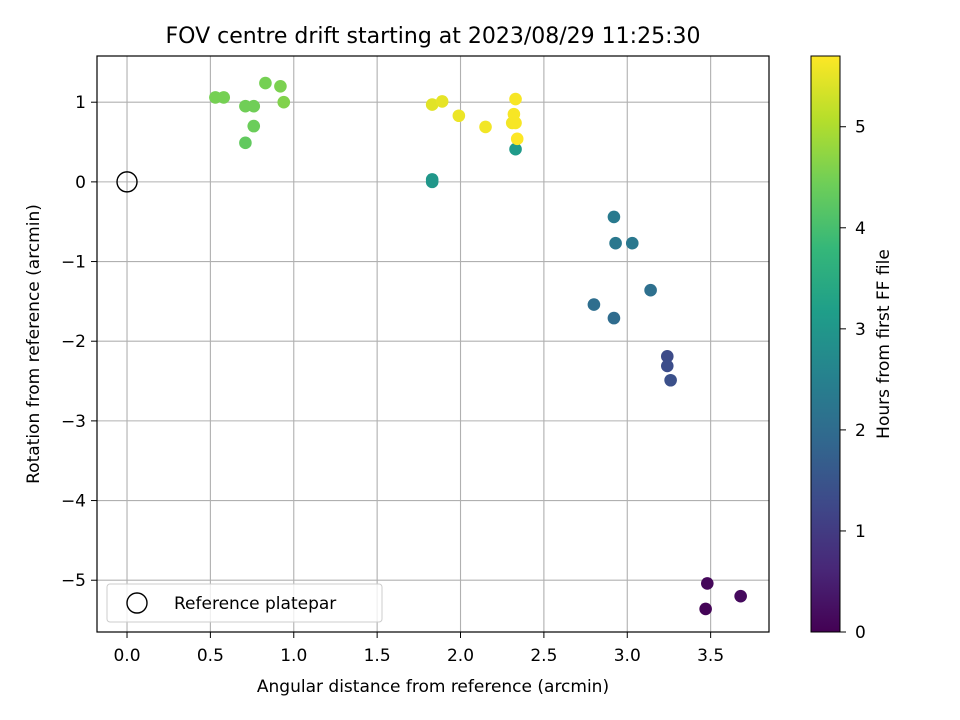  What do you see at coordinates (73, 502) in the screenshot?
I see `y-tick-label: −4` at bounding box center [73, 502].